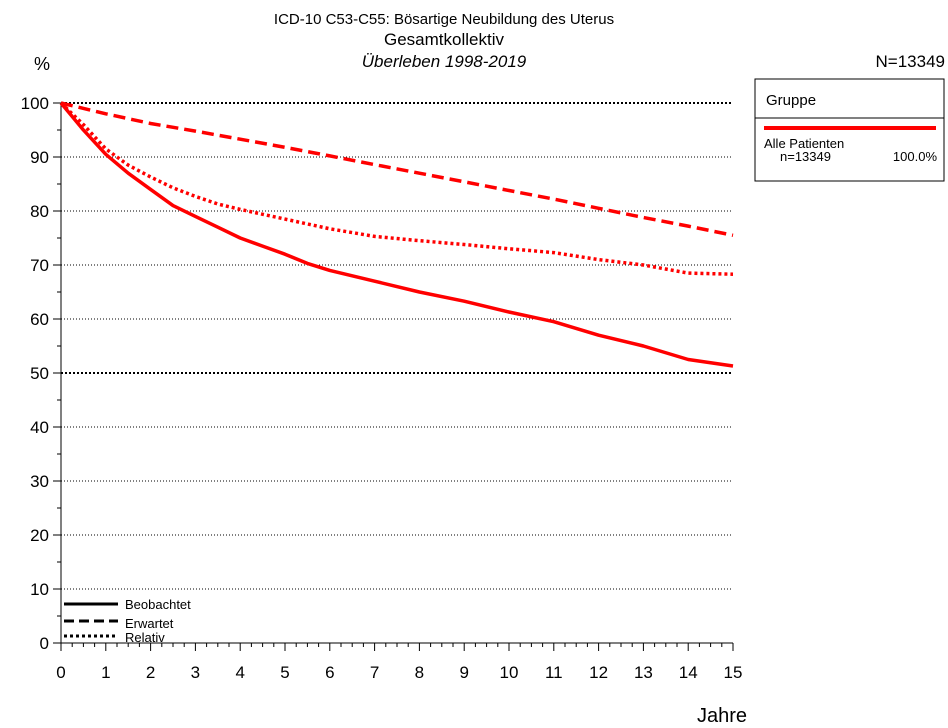  I want to click on x-tick-label: 13, so click(643, 672).